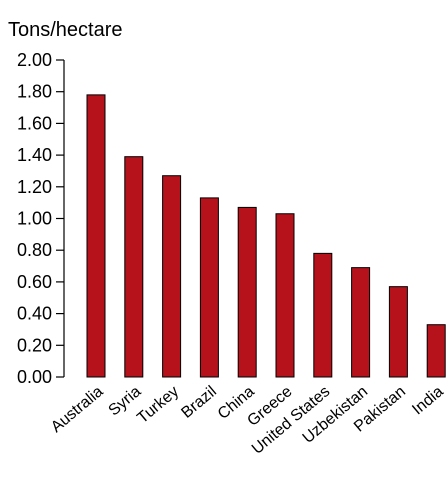 The image size is (446, 477). Describe the element at coordinates (34, 123) in the screenshot. I see `y-tick-label: 1.60` at that location.